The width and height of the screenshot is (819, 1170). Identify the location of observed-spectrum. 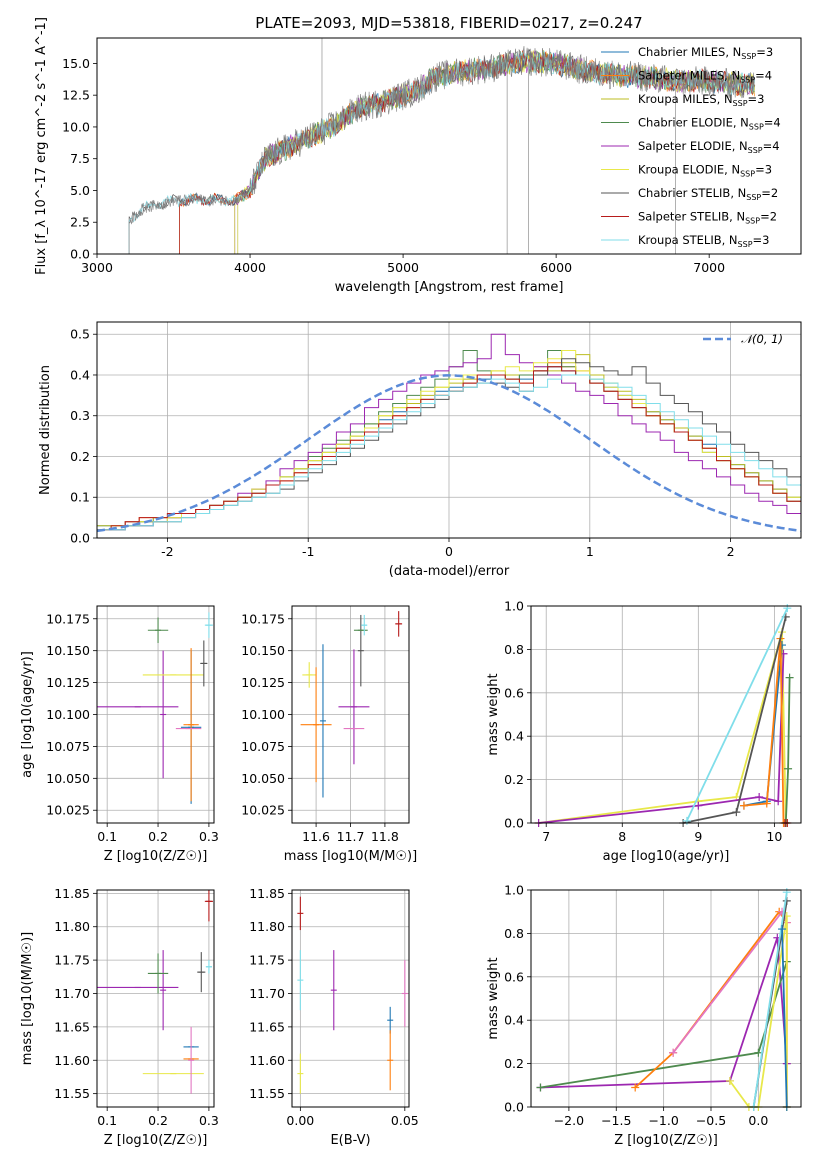
(442, 150).